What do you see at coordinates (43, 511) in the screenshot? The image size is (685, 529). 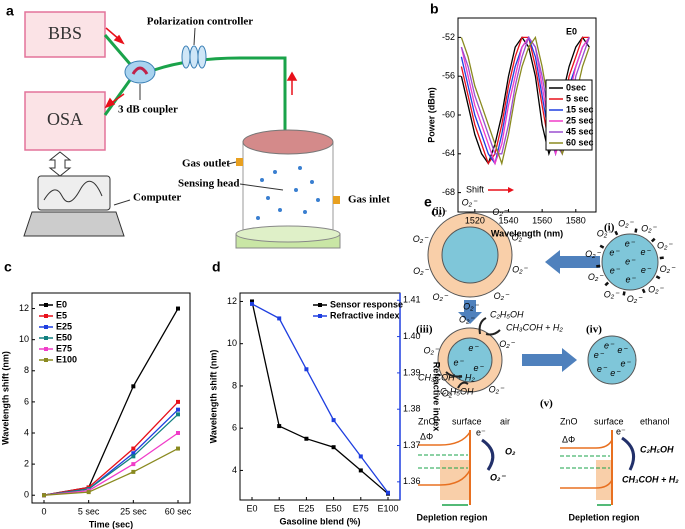 I see `x-tick-label: 0` at bounding box center [43, 511].